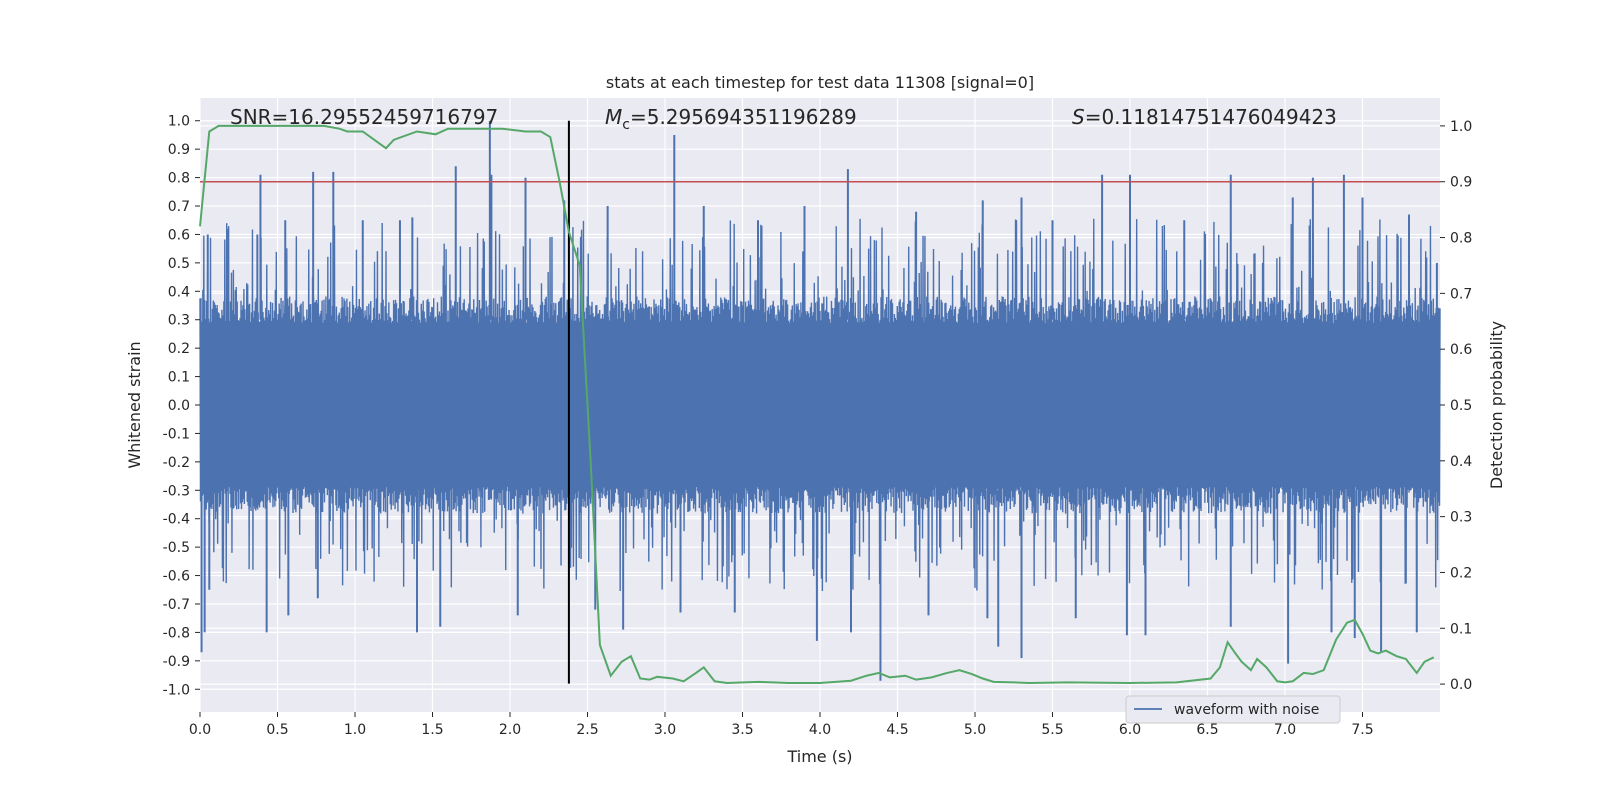 This screenshot has height=800, width=1600. What do you see at coordinates (665, 730) in the screenshot?
I see `x-tick-label: 3.0` at bounding box center [665, 730].